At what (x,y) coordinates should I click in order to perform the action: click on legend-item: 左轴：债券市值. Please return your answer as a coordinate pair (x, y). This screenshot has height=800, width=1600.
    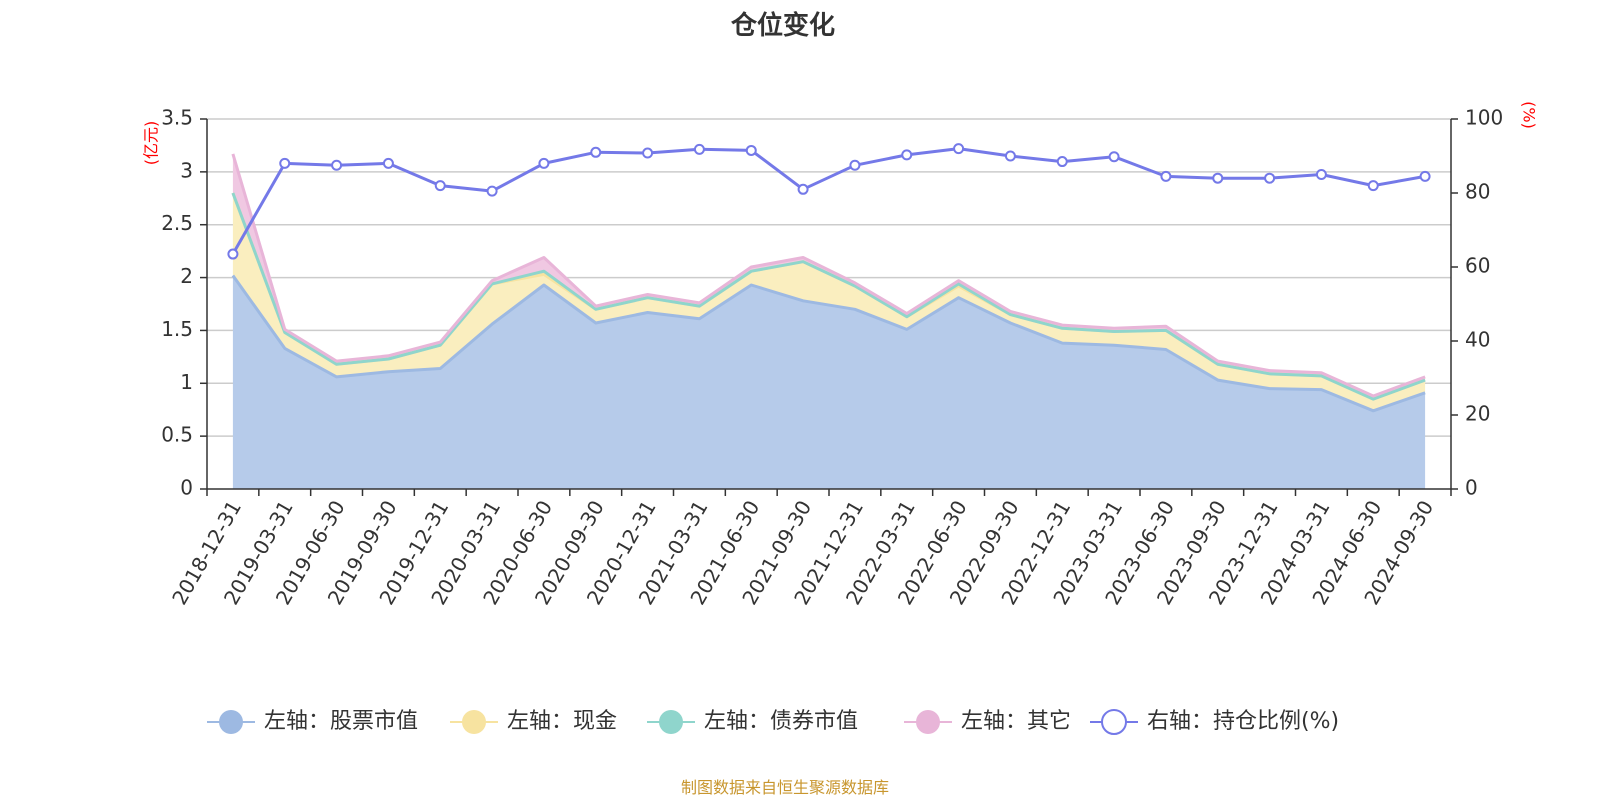
    Looking at the image, I should click on (752, 721).